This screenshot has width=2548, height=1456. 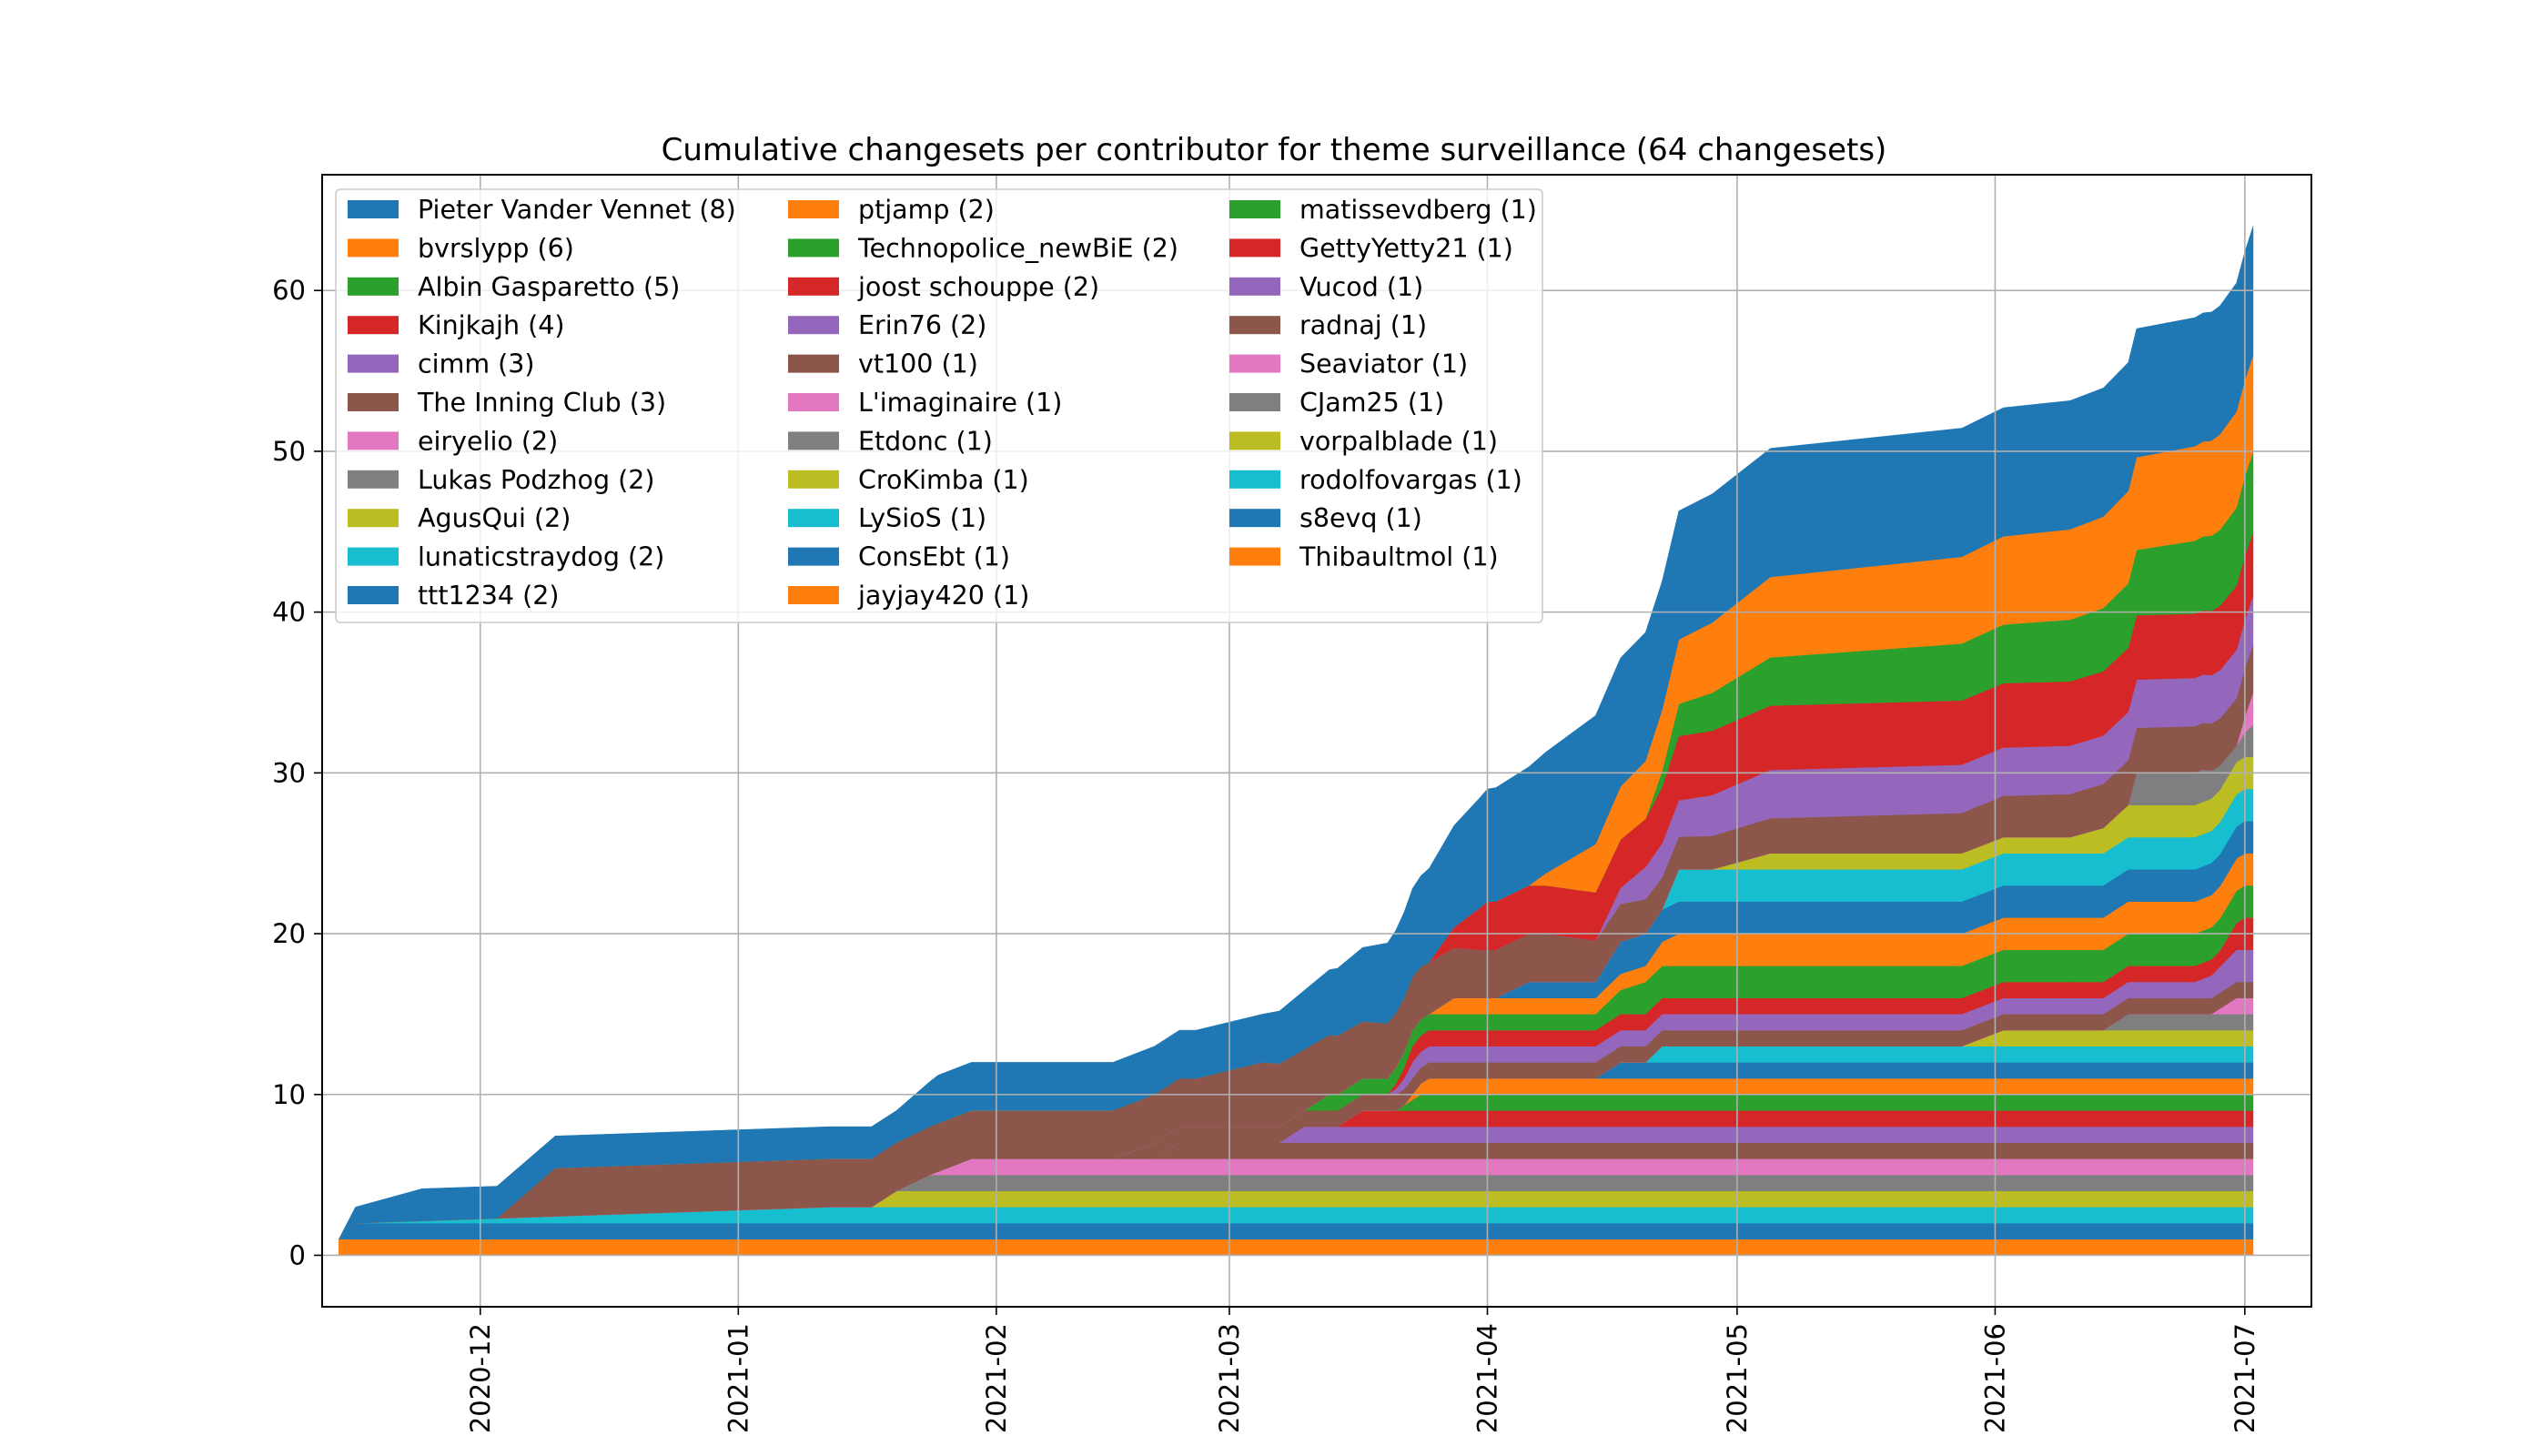 I want to click on y-tick-label: 50, so click(x=289, y=452).